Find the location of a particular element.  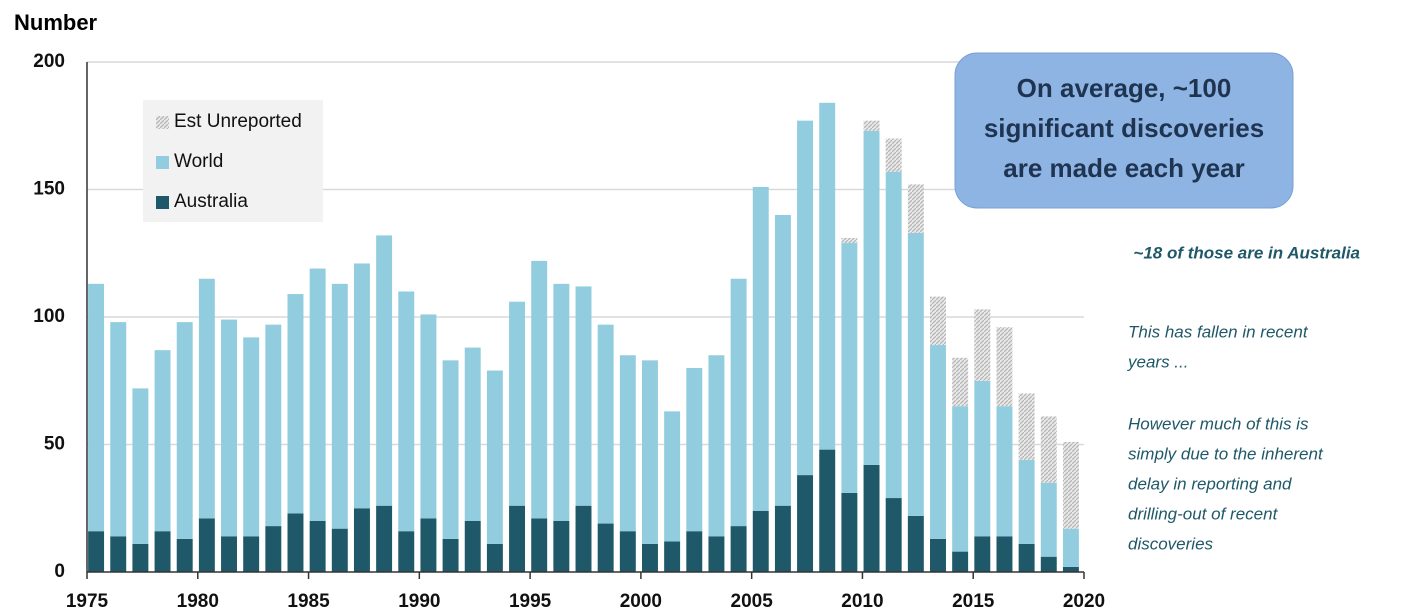

y-axis-label: Number is located at coordinates (56, 22).